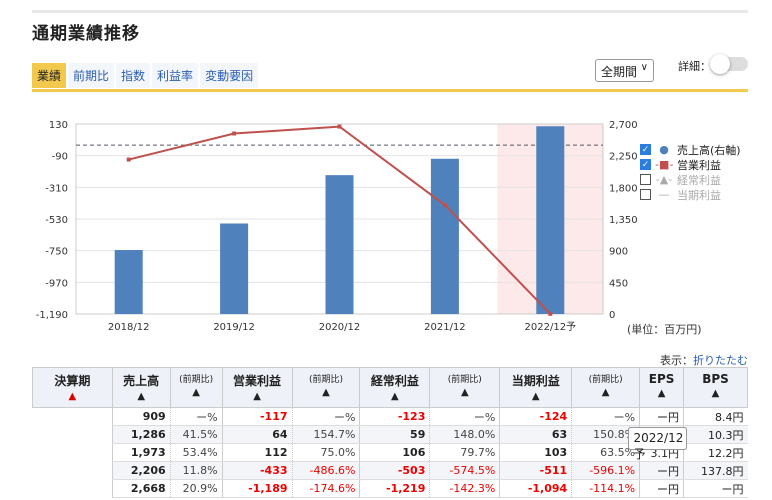  Describe the element at coordinates (720, 64) in the screenshot. I see `toggle-knob` at that location.